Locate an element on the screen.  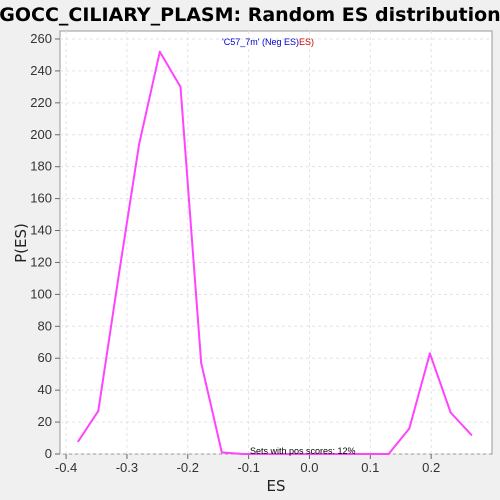
y-tick-label: 0 is located at coordinates (48, 453).